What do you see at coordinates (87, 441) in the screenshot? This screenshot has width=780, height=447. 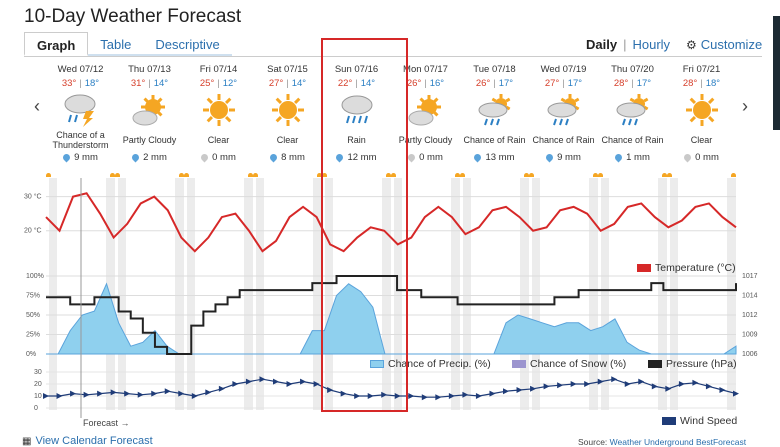 I see `view-calendar-link: ▦ View Calendar Forecast` at bounding box center [87, 441].